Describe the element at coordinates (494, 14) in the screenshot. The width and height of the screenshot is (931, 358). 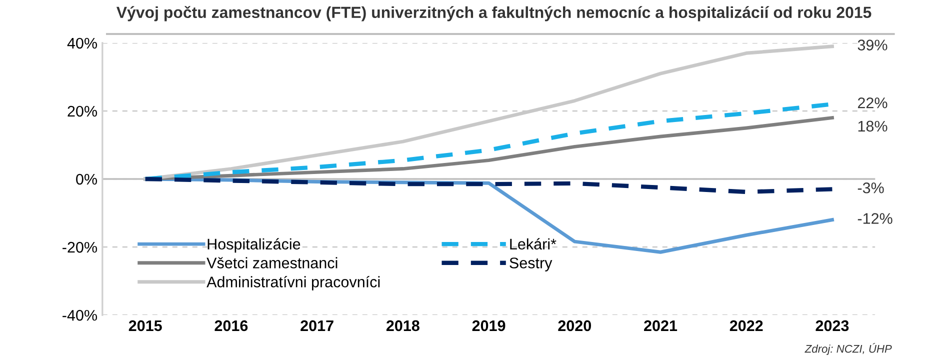
I see `chart-title: Vývoj počtu zamestnancov (FTE) univerzitných a fakultných nemocníc a hospitalizácií od roku 2015` at that location.